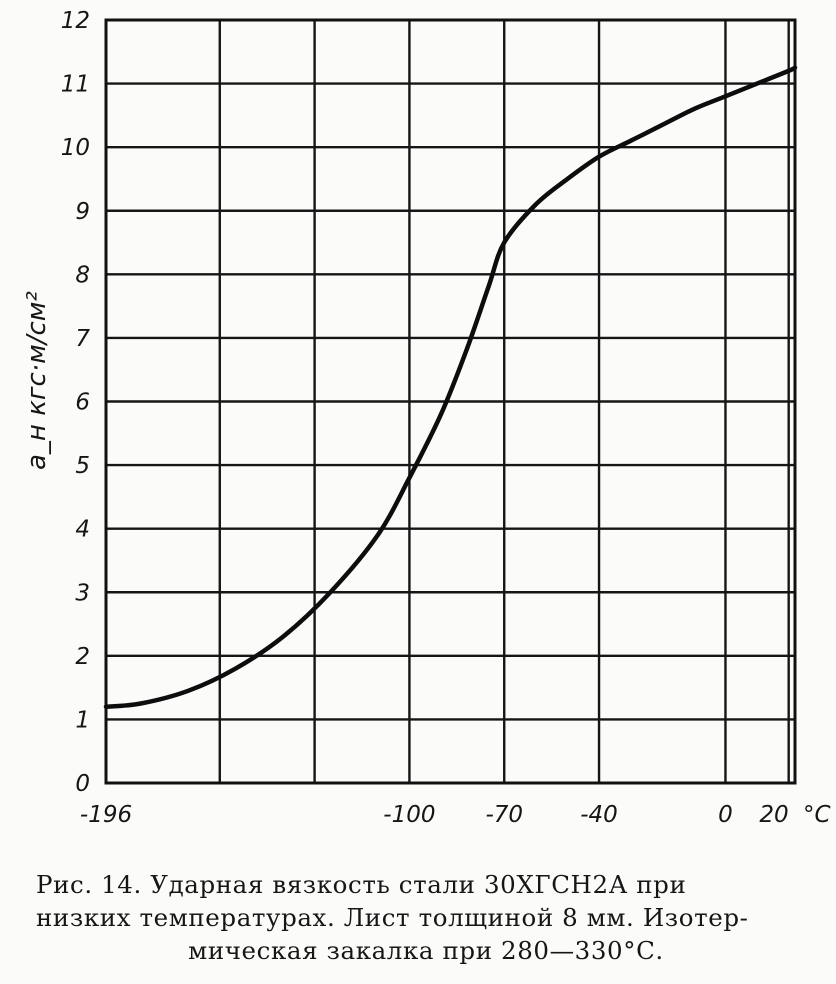 Image resolution: width=836 pixels, height=984 pixels. I want to click on caption-line-3: мическая закалка при 280—330°С., so click(426, 950).